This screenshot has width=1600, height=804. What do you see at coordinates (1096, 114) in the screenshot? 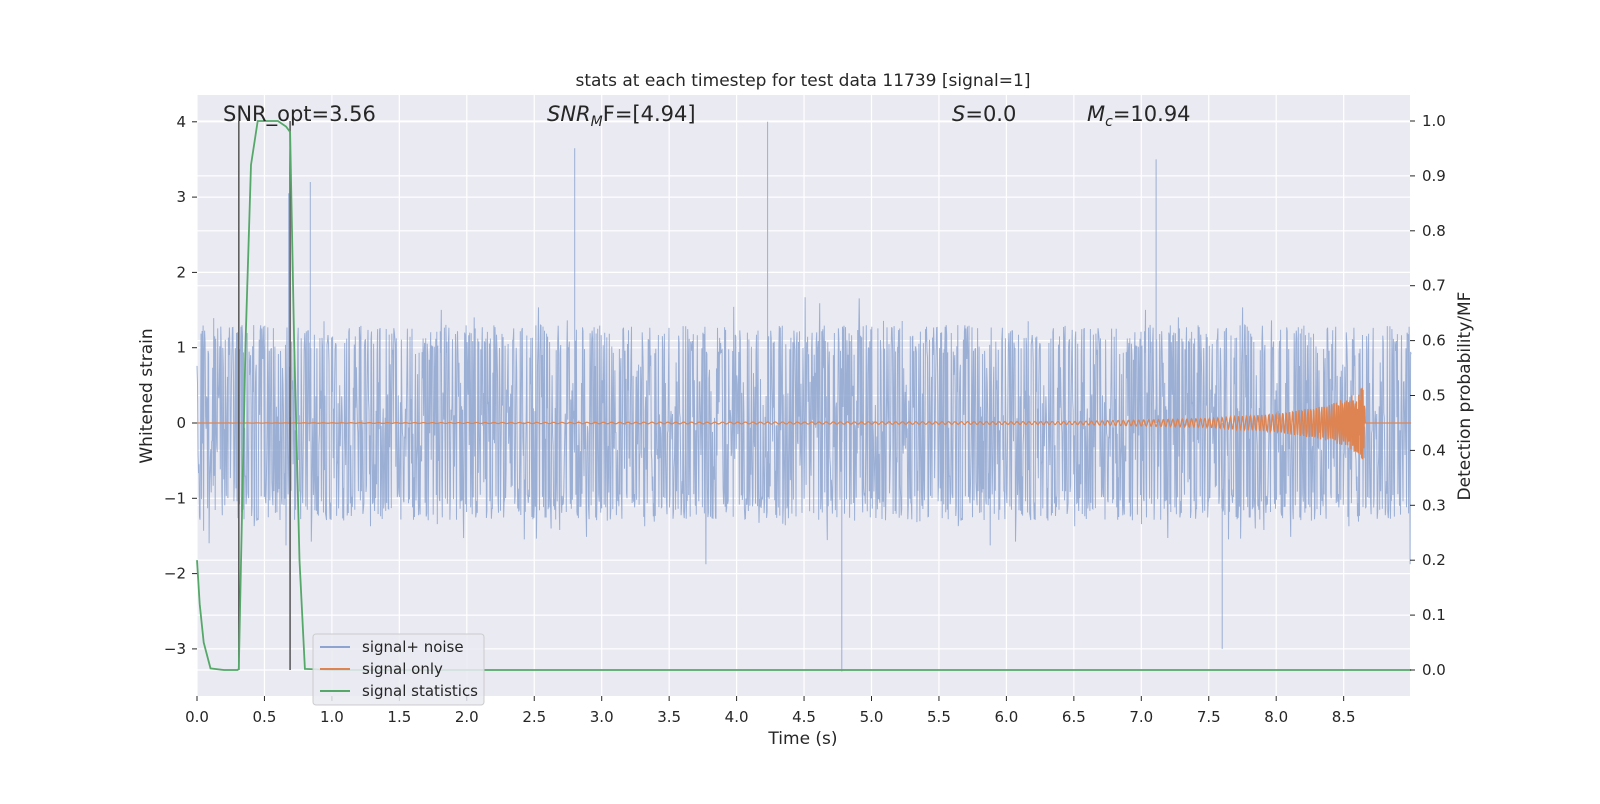
I see `mc-base: M` at bounding box center [1096, 114].